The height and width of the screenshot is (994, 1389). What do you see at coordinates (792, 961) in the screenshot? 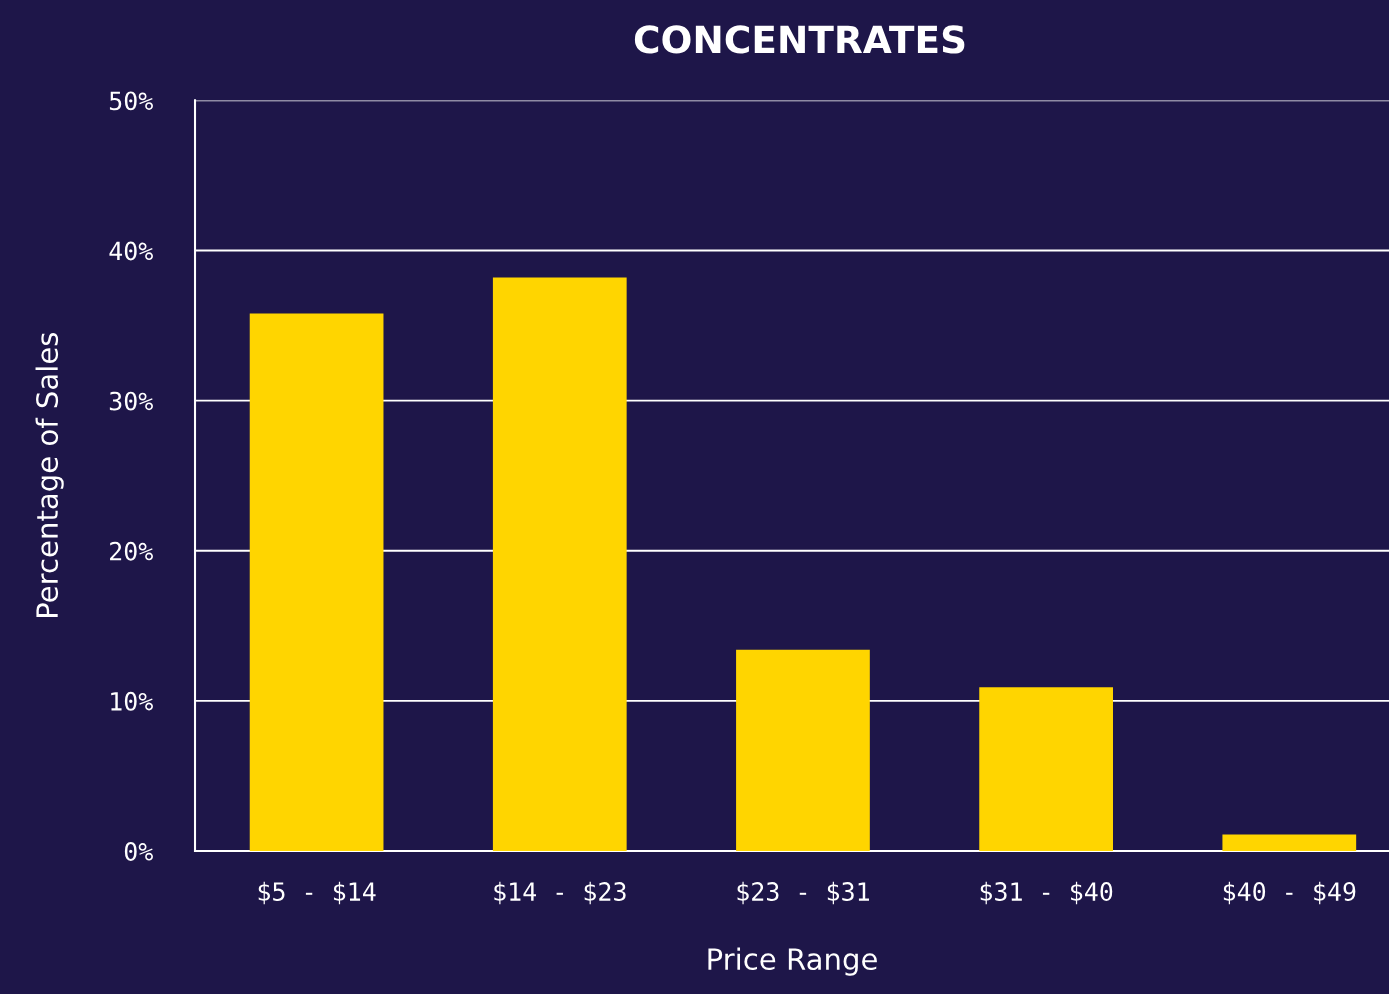
I see `x-axis-title: Price Range` at bounding box center [792, 961].